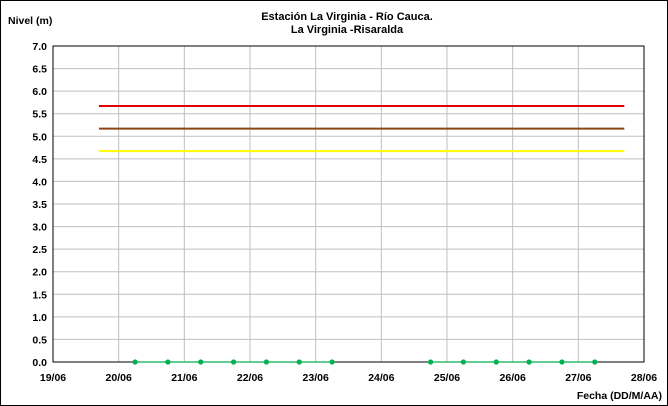 Image resolution: width=668 pixels, height=406 pixels. I want to click on x-tick-label: 21/06, so click(184, 378).